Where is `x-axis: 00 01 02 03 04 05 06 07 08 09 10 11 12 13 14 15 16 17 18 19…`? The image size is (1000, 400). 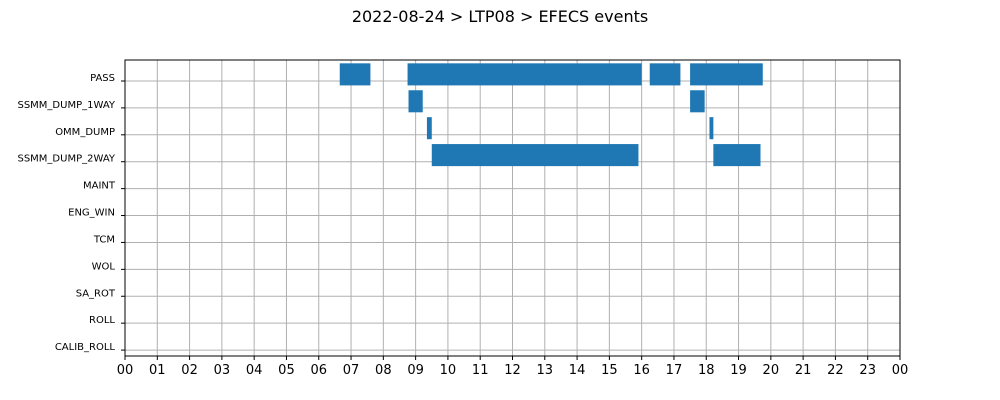 x-axis: 00 01 02 03 04 05 06 07 08 09 10 11 12 13 14 15 16 17 18 19… is located at coordinates (513, 367).